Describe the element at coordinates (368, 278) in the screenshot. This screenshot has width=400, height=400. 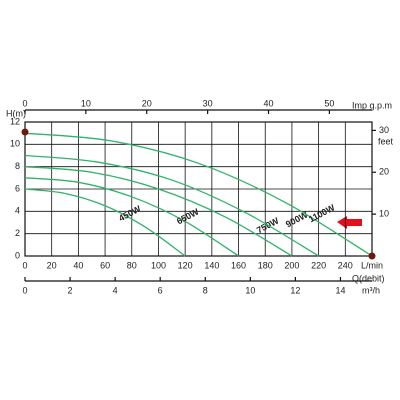
I see `x-axis-title: Q(debit)` at that location.